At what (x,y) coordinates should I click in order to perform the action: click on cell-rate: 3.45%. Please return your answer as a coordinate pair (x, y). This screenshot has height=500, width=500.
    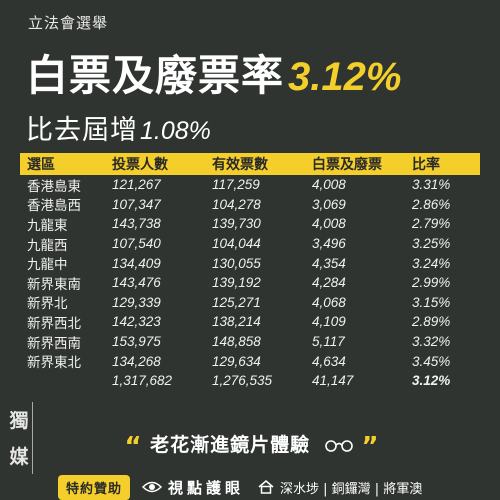
    Looking at the image, I should click on (431, 361).